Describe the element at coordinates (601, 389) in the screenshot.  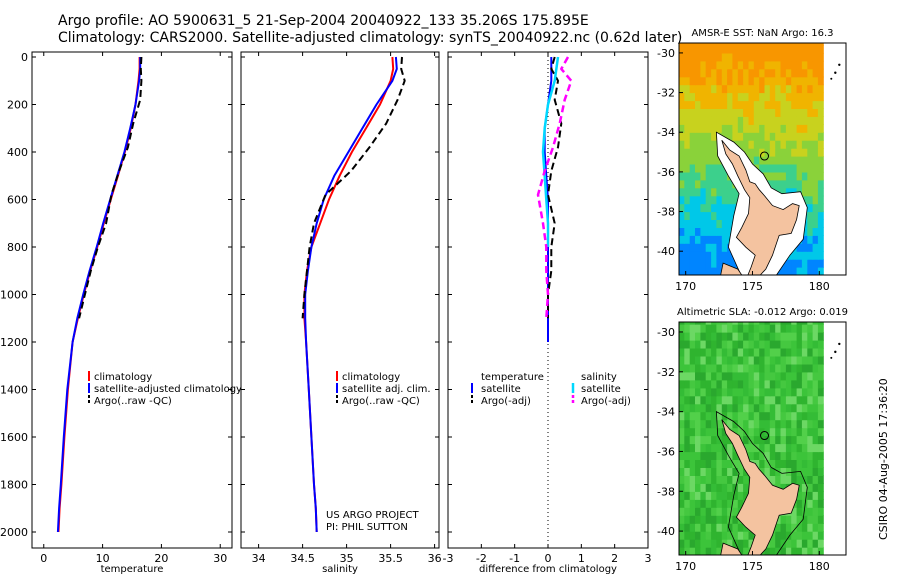
I see `legend-label: satellite` at that location.